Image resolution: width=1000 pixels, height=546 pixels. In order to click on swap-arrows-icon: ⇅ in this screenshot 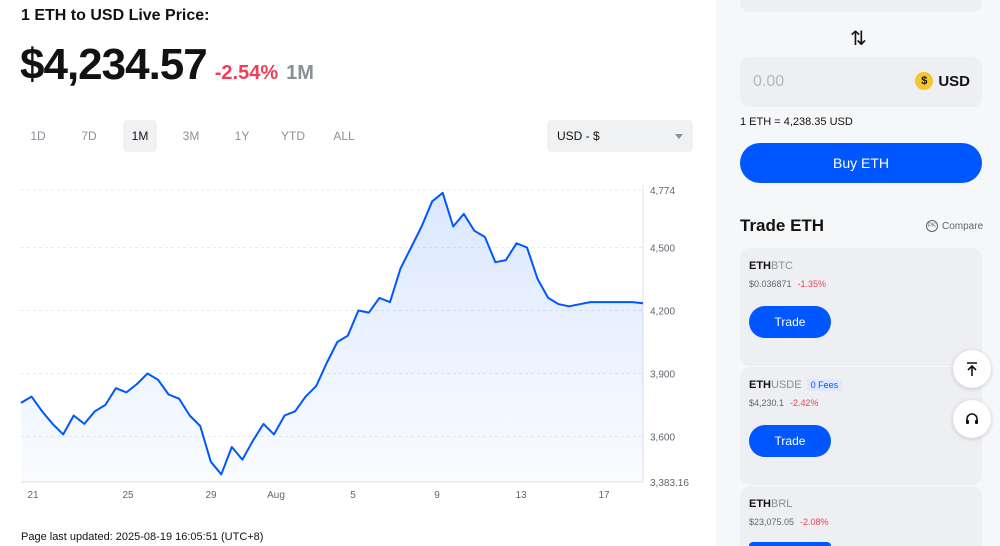, I will do `click(858, 39)`.